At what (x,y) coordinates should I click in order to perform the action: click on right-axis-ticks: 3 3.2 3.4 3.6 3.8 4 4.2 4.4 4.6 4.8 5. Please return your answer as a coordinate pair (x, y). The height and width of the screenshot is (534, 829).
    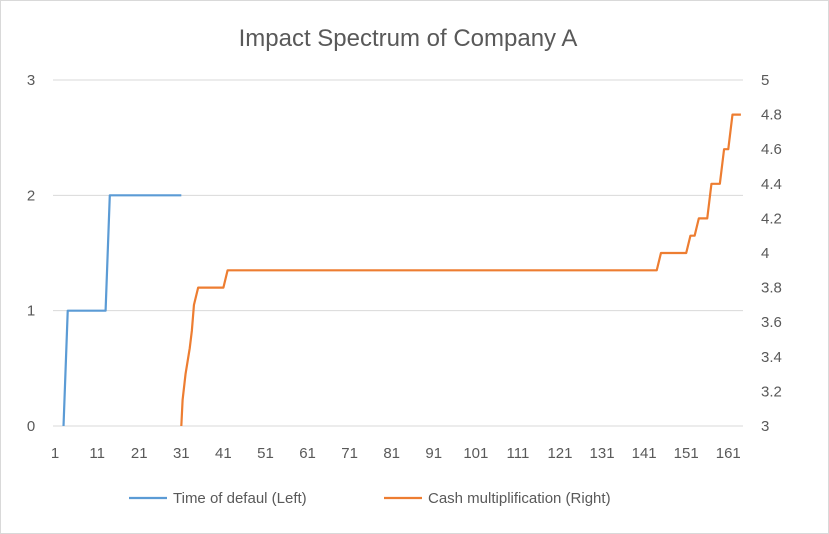
    Looking at the image, I should click on (771, 253).